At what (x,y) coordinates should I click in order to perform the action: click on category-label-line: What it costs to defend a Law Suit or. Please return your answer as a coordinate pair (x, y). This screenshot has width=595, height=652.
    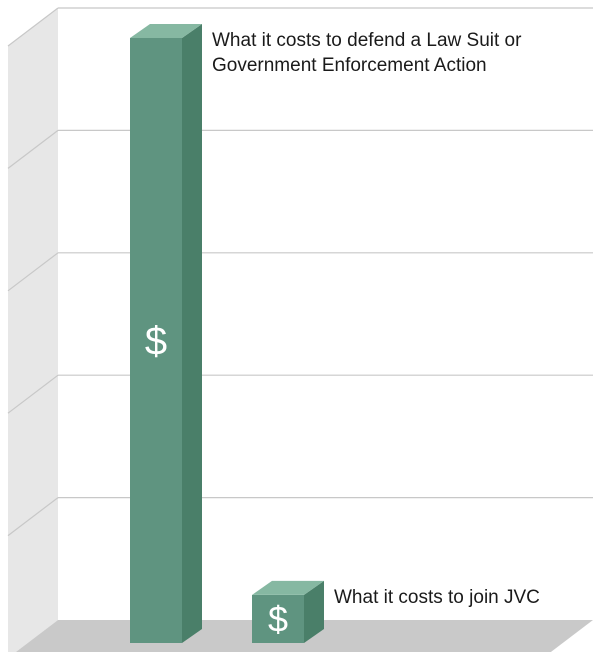
    Looking at the image, I should click on (367, 40).